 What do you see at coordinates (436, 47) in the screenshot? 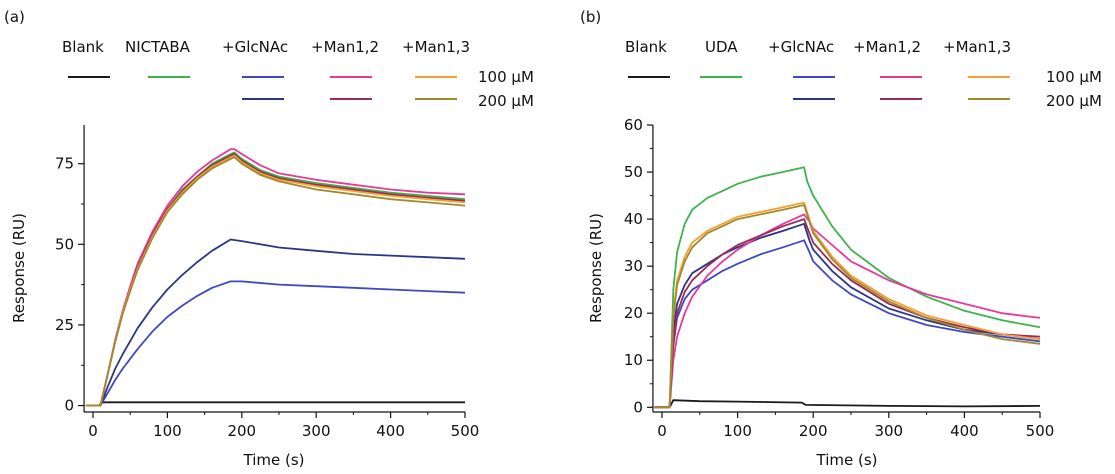
I see `legend-a-header-man13: +Man1,3` at bounding box center [436, 47].